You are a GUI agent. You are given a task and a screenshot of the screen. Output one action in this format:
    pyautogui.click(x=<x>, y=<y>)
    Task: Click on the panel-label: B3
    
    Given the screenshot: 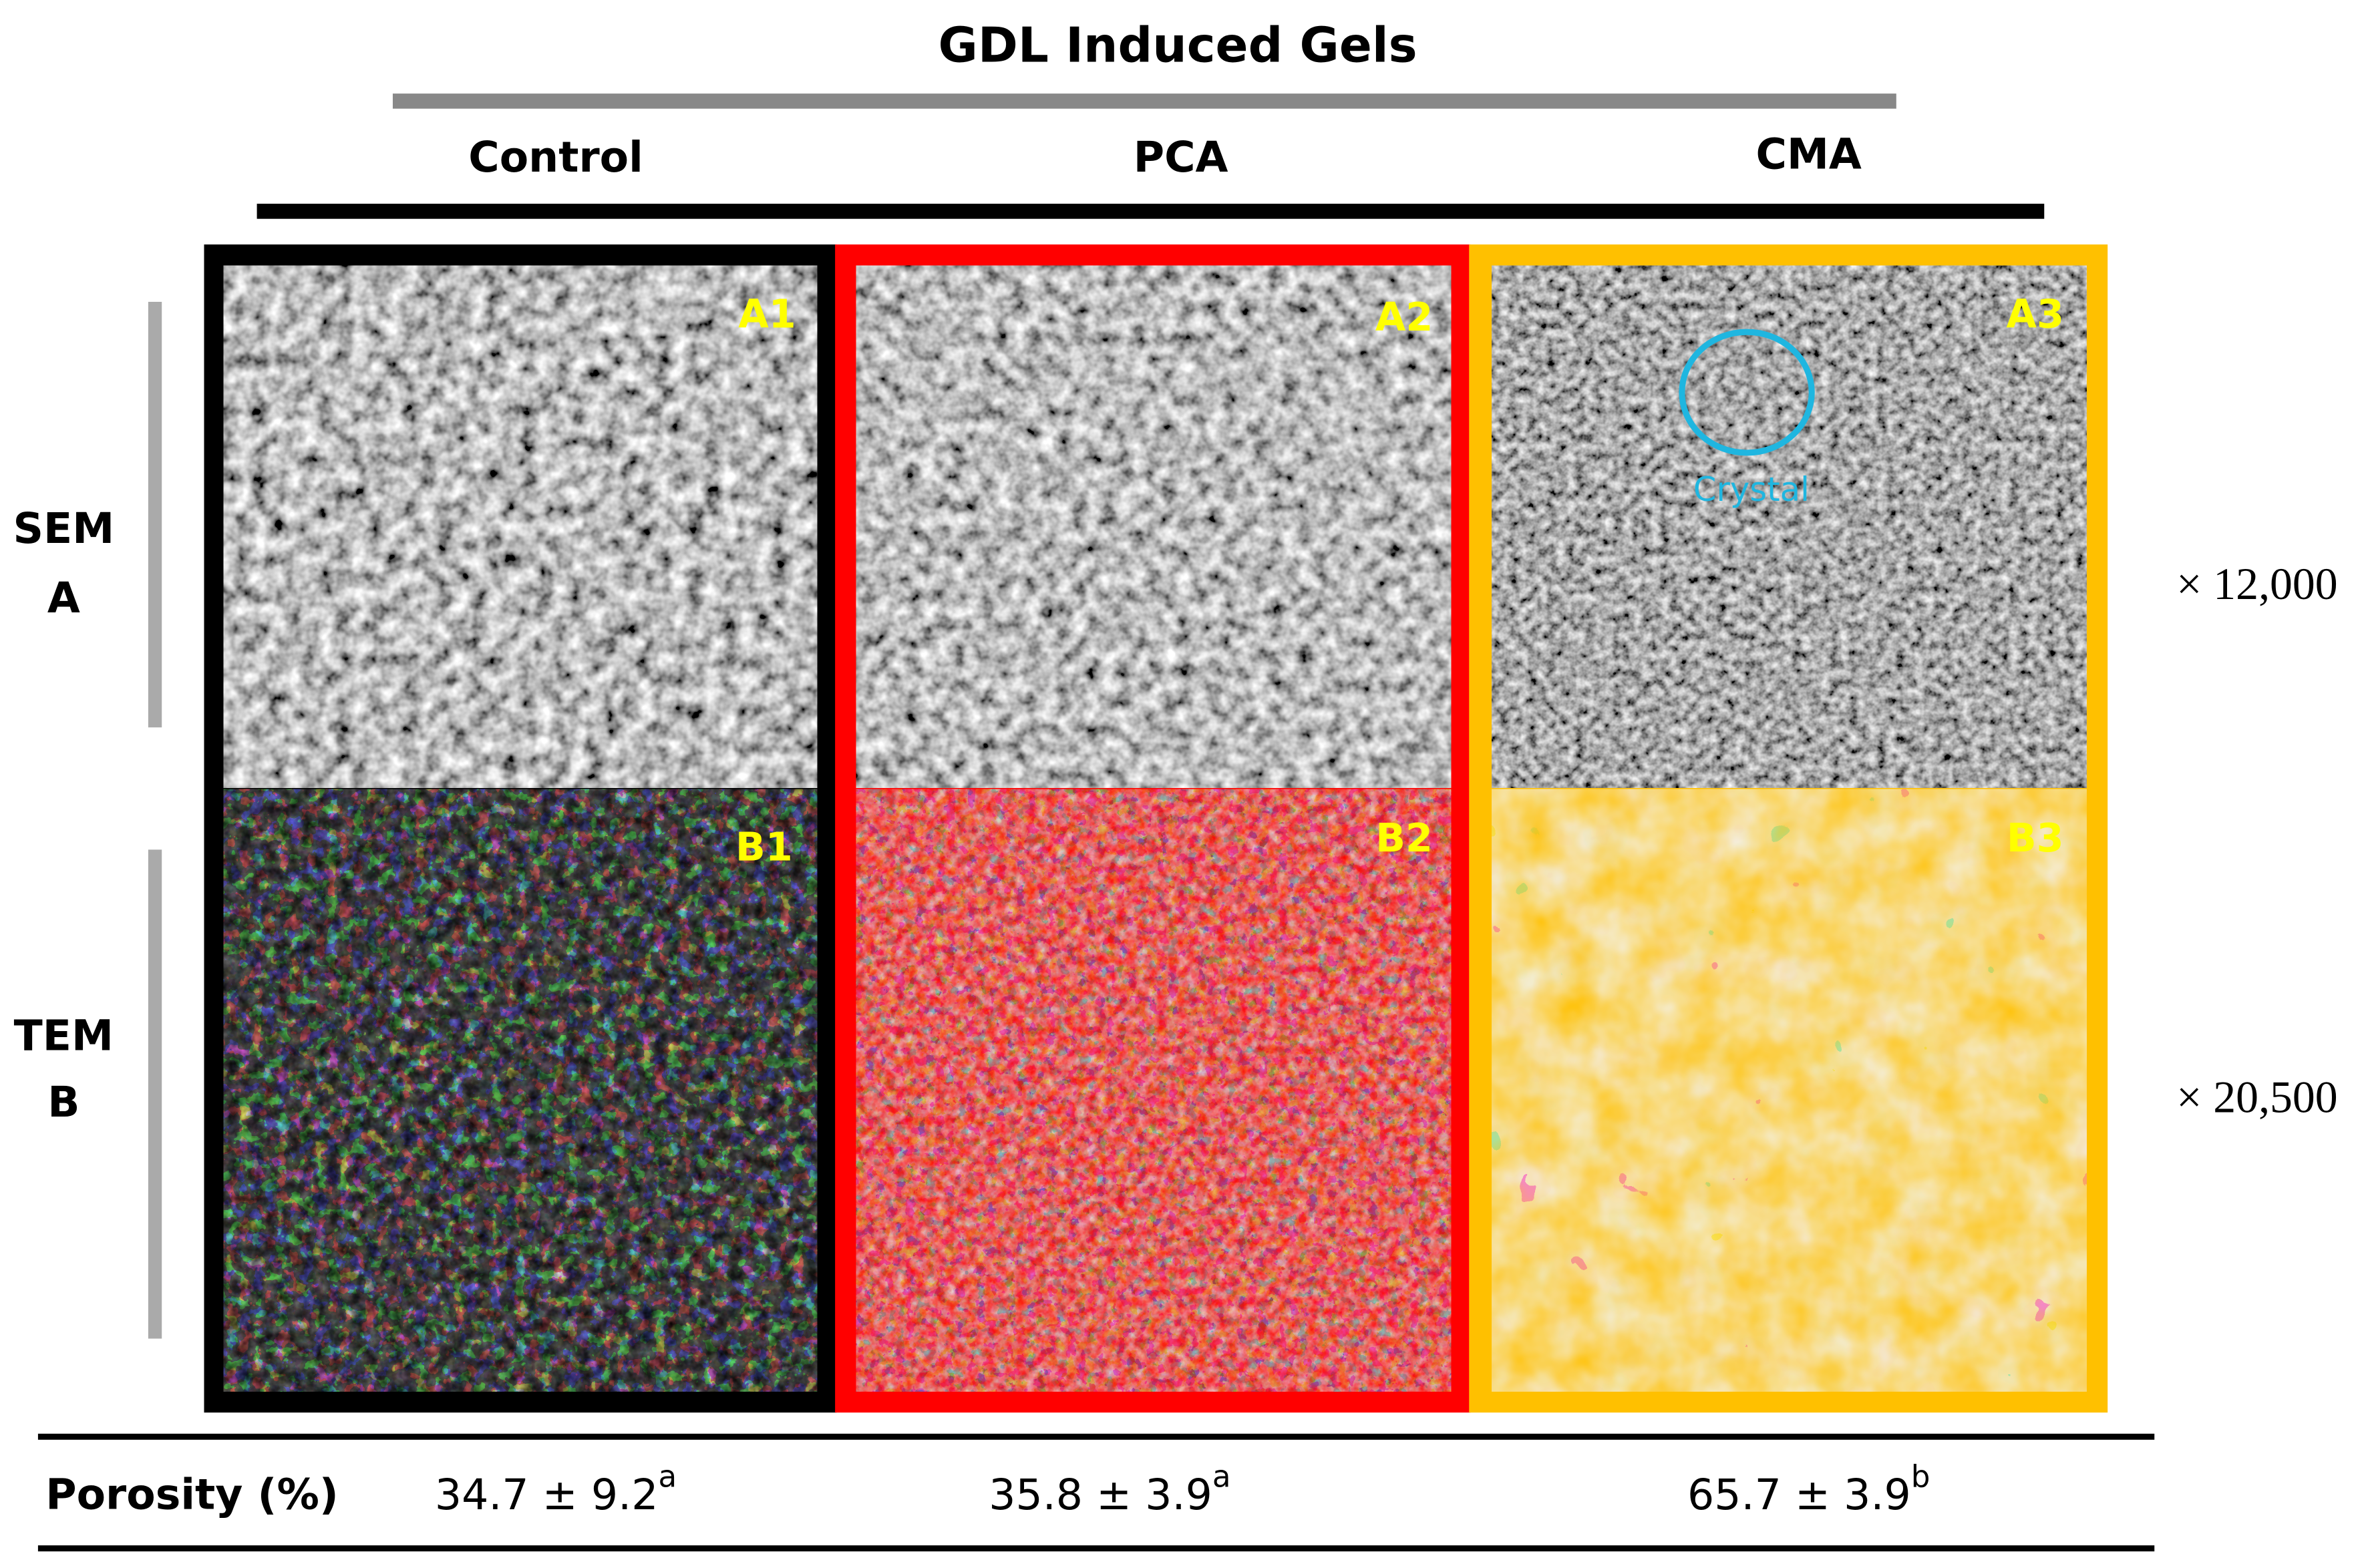 What is the action you would take?
    pyautogui.click(x=2035, y=838)
    